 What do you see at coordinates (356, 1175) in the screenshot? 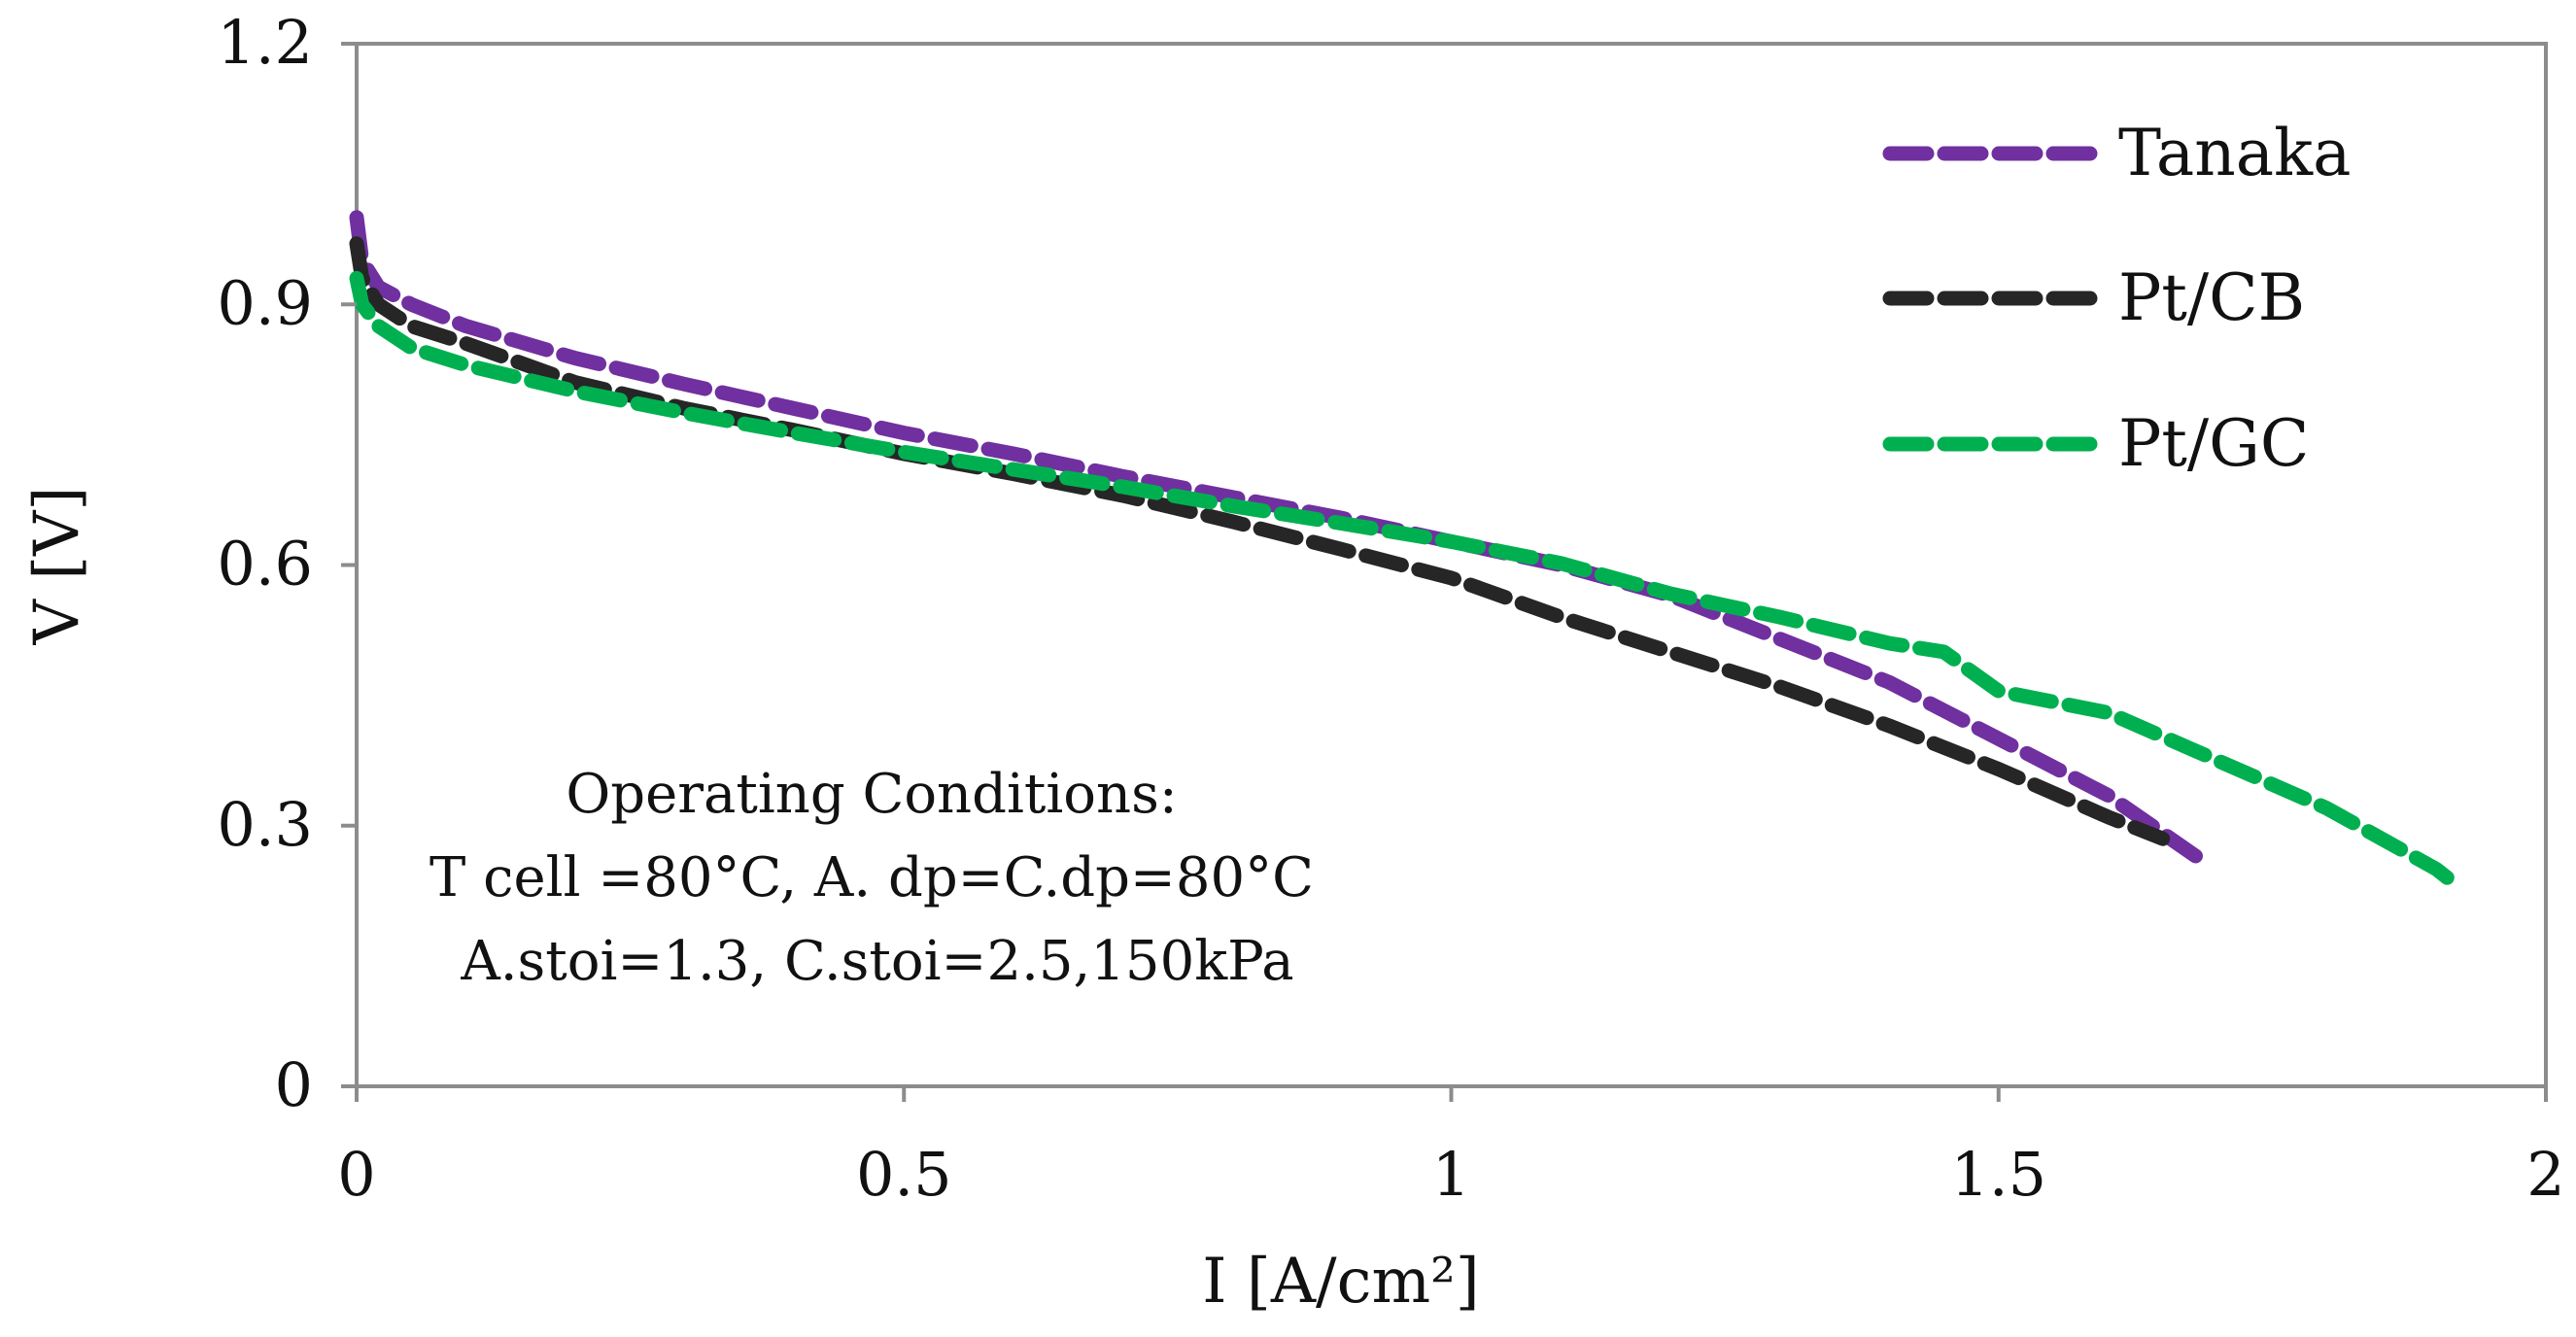
I see `x-tick-label-0: 0` at bounding box center [356, 1175].